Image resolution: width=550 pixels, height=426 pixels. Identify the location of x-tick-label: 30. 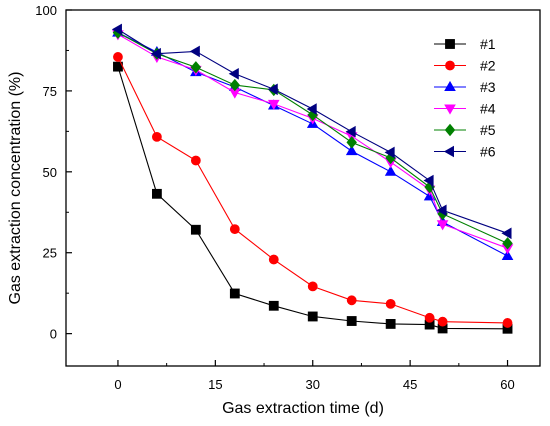
(313, 384).